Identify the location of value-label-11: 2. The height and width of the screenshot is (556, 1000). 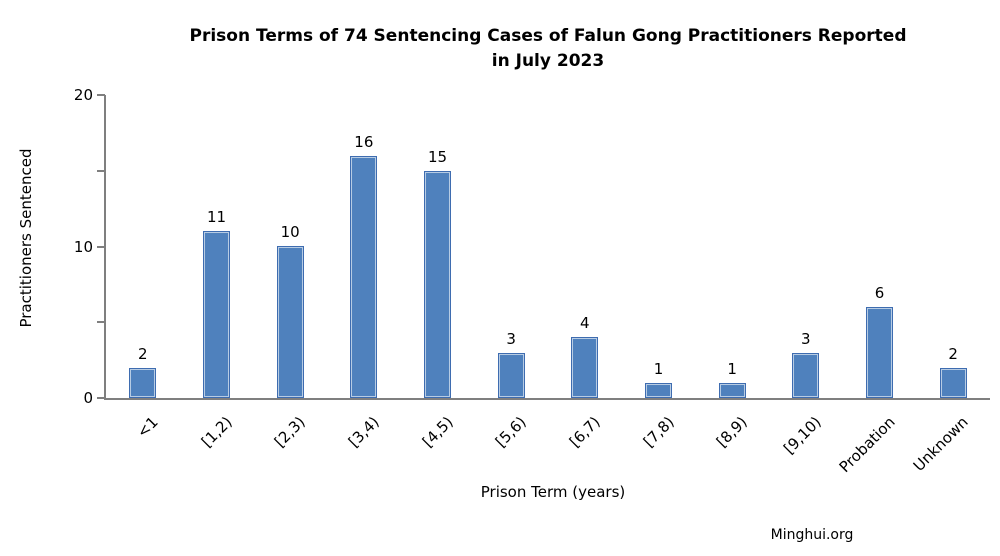
(953, 354).